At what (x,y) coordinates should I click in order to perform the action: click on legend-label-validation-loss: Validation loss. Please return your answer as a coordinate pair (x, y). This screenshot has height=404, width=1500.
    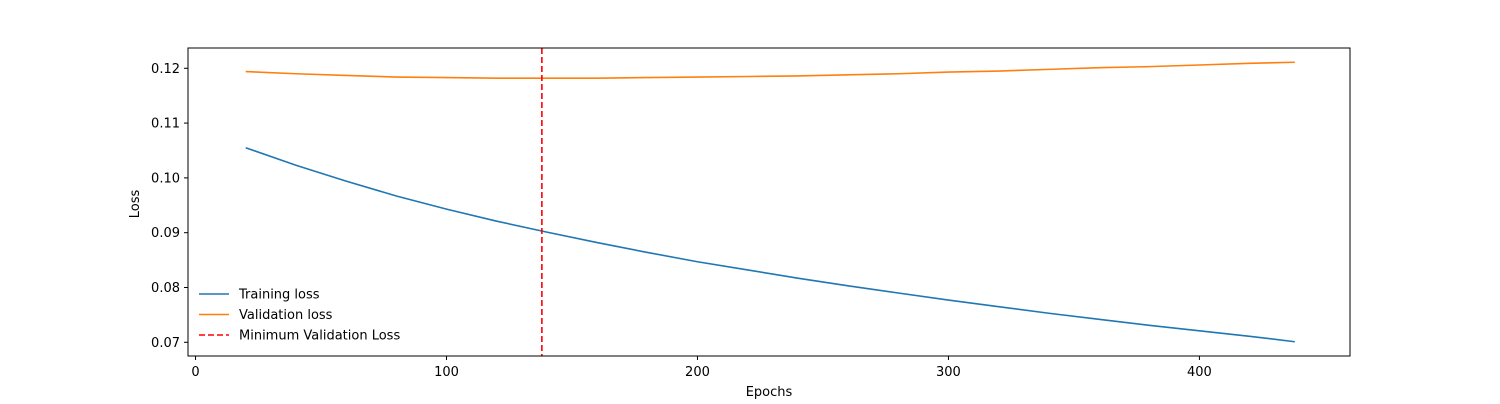
    Looking at the image, I should click on (286, 315).